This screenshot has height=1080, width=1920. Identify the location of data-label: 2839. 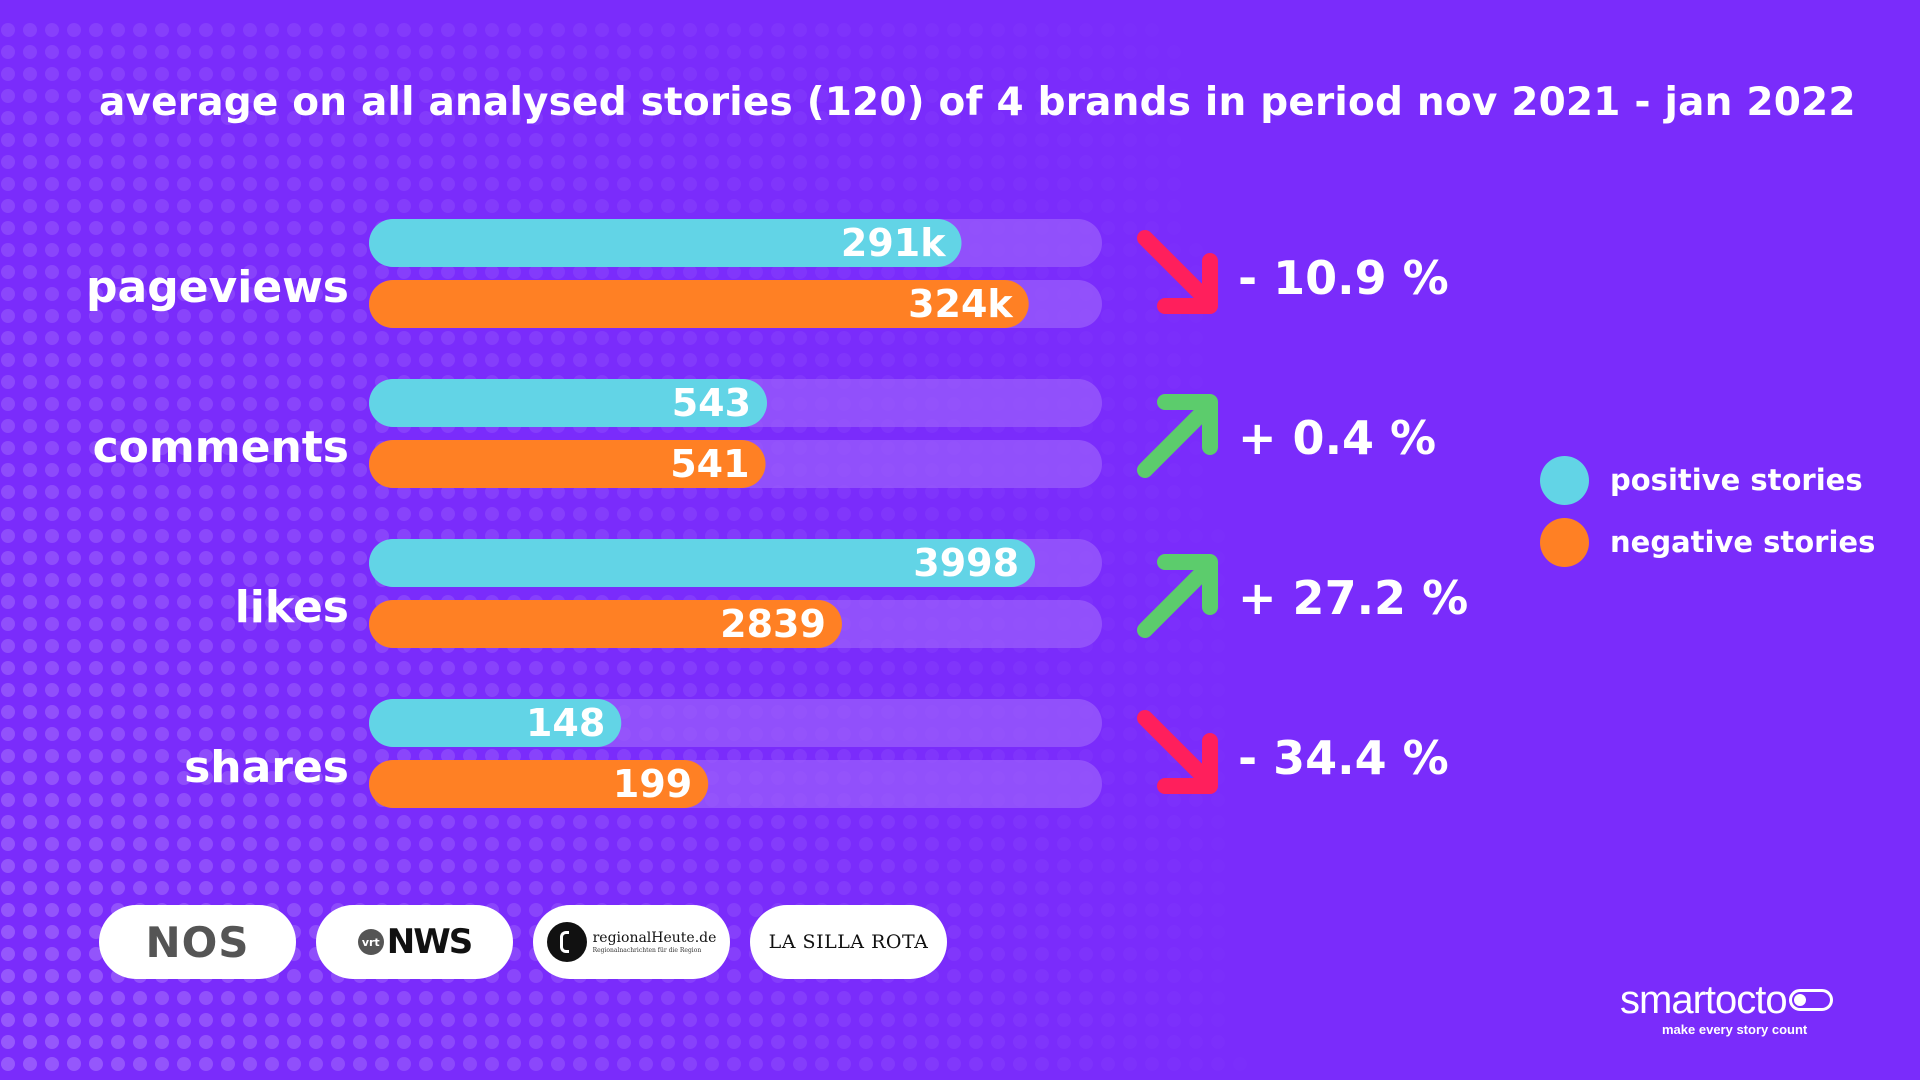
(773, 624).